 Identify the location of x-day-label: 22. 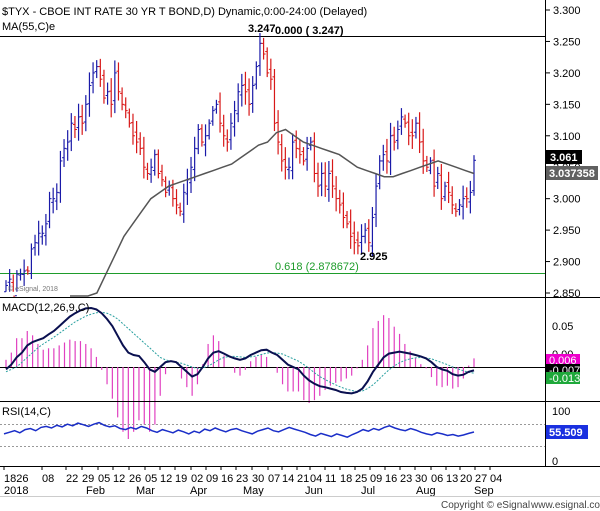
(72, 479).